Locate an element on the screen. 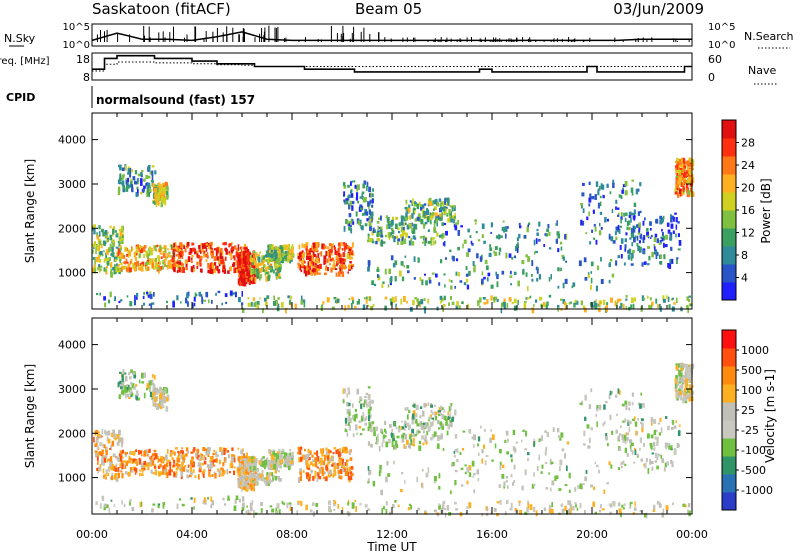 This screenshot has height=554, width=800. colorbar-segment is located at coordinates (729, 147).